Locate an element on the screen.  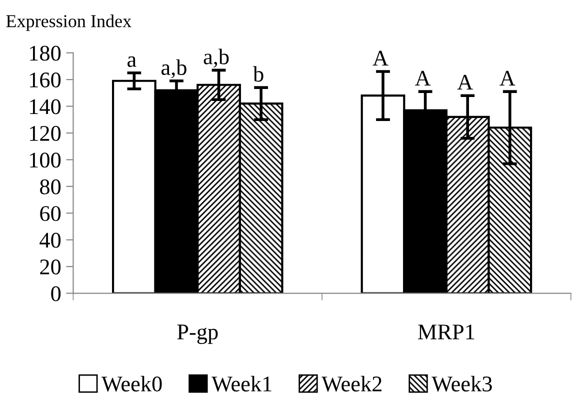
y-axis-title: Expression Index is located at coordinates (69, 22).